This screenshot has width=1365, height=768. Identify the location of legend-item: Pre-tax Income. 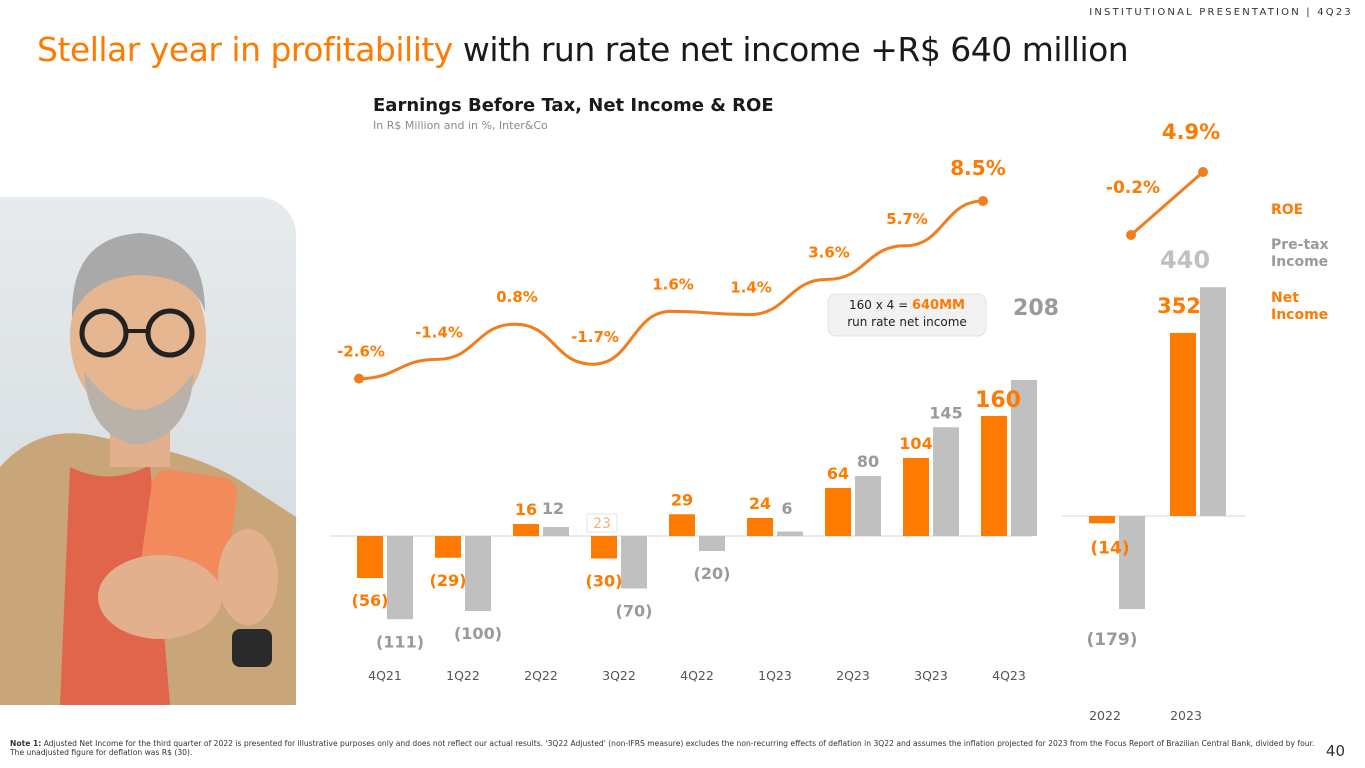
(1300, 253).